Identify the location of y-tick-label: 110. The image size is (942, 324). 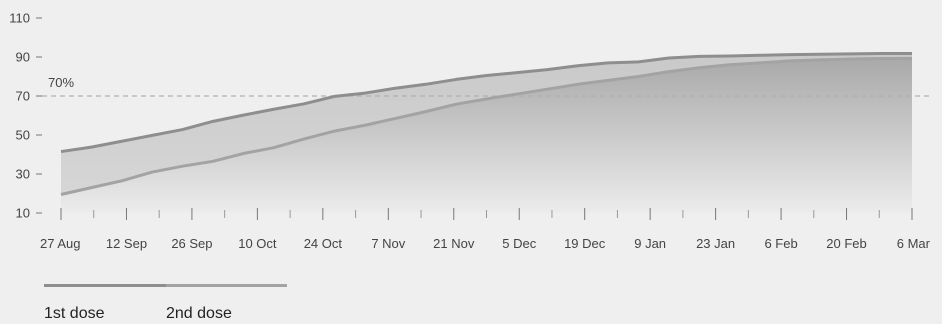
(19, 18).